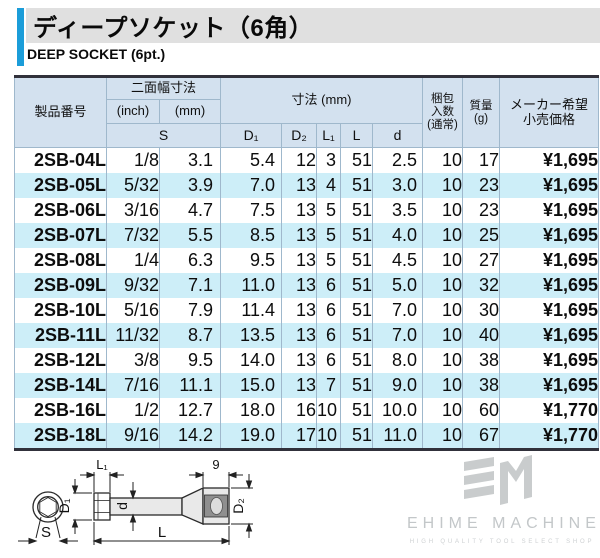  Describe the element at coordinates (133, 235) in the screenshot. I see `cell-inch: 7/32` at that location.